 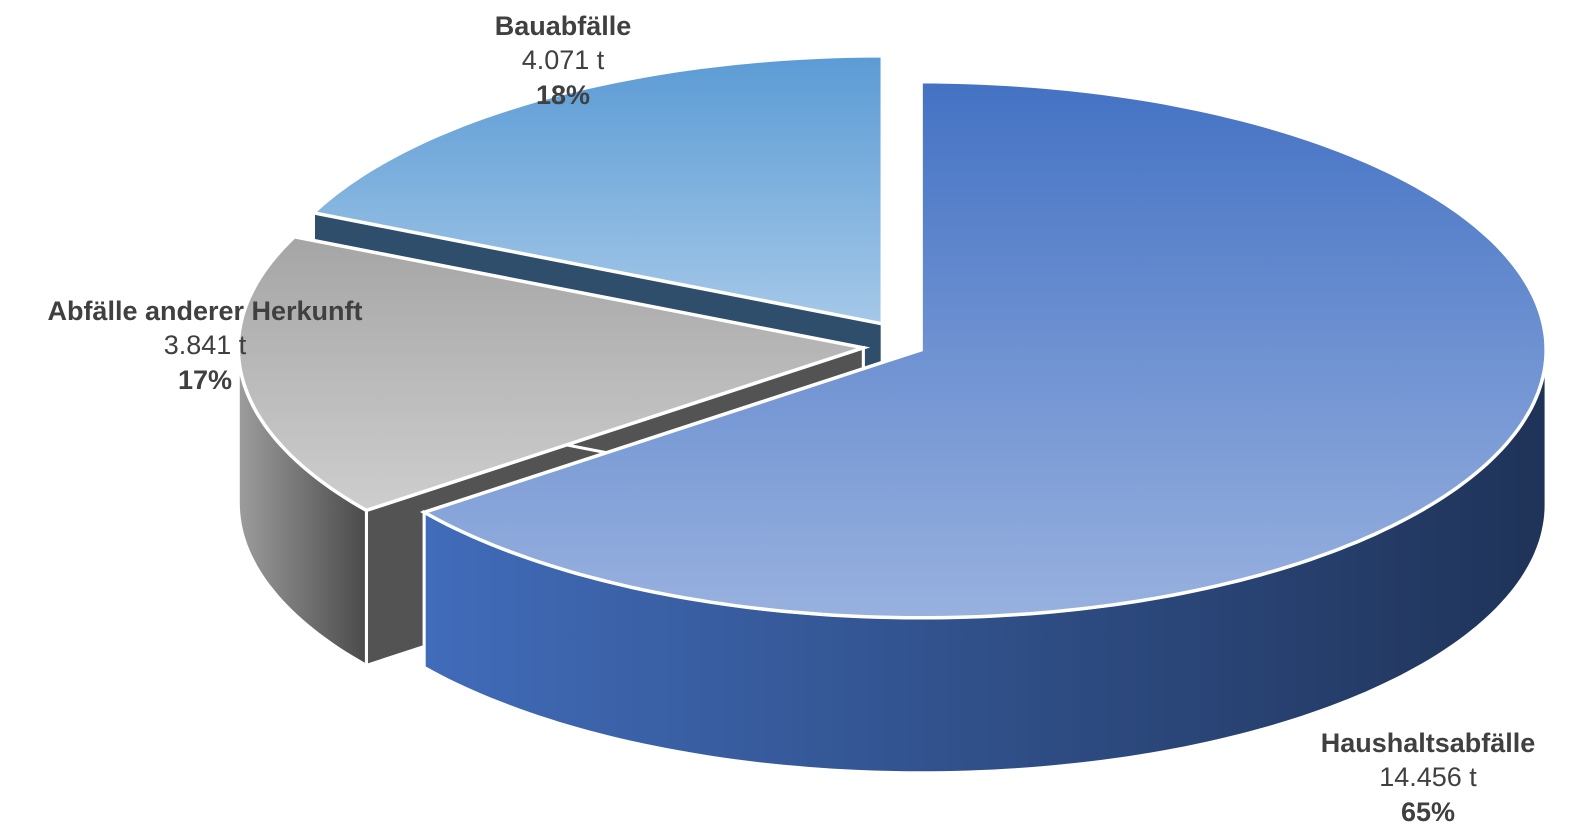 I want to click on label-value: 14.456 t, so click(x=1428, y=777).